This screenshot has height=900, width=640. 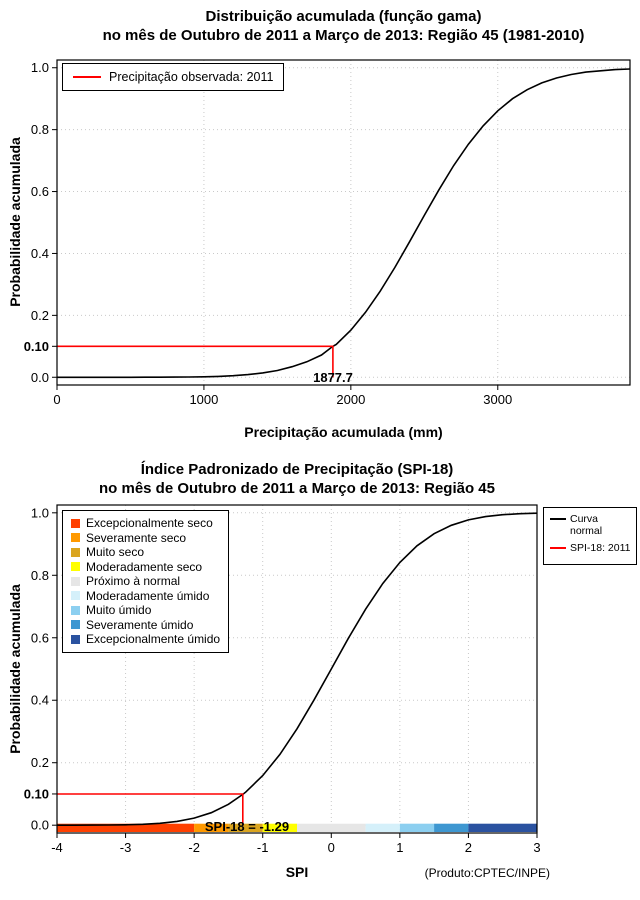 What do you see at coordinates (195, 361) in the screenshot?
I see `gamma-annotation-line` at bounding box center [195, 361].